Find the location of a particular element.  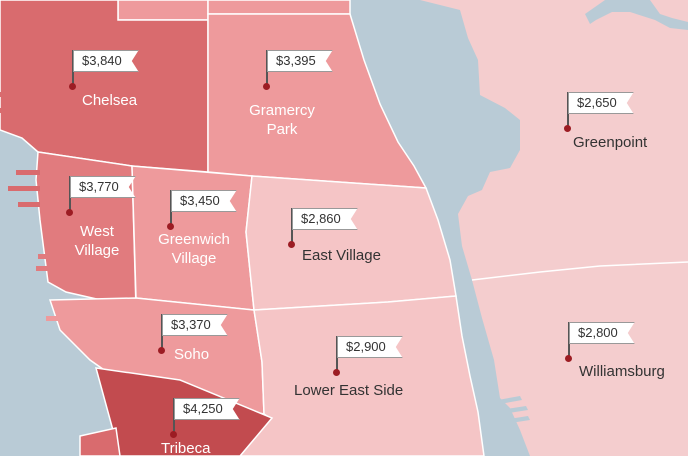

label-chelsea: Chelsea is located at coordinates (110, 100).